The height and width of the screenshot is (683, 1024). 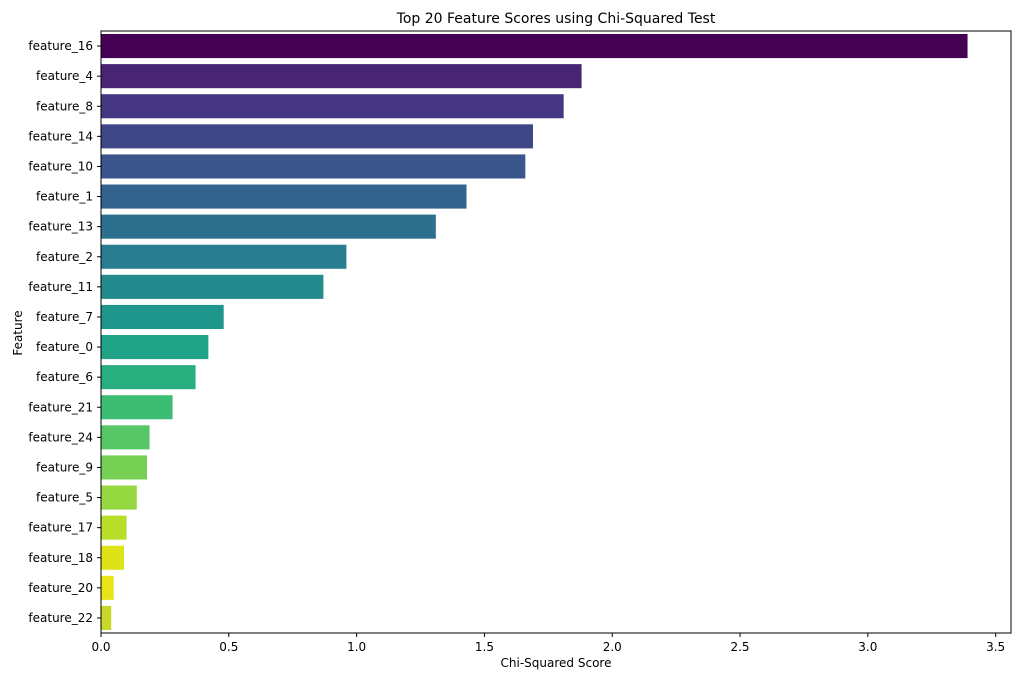 What do you see at coordinates (867, 647) in the screenshot?
I see `x-tick-label: 3.0` at bounding box center [867, 647].